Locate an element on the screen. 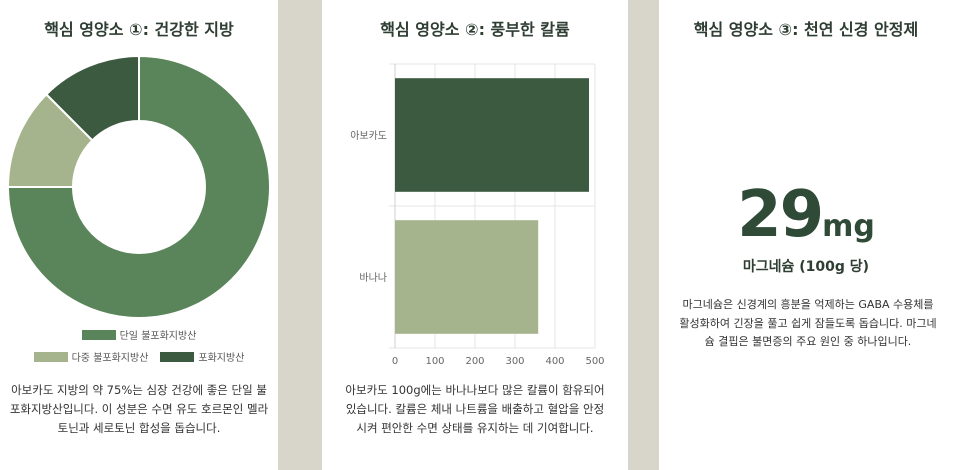  legend-row-2: 다중 불포화지방산 포화지방산 is located at coordinates (139, 356).